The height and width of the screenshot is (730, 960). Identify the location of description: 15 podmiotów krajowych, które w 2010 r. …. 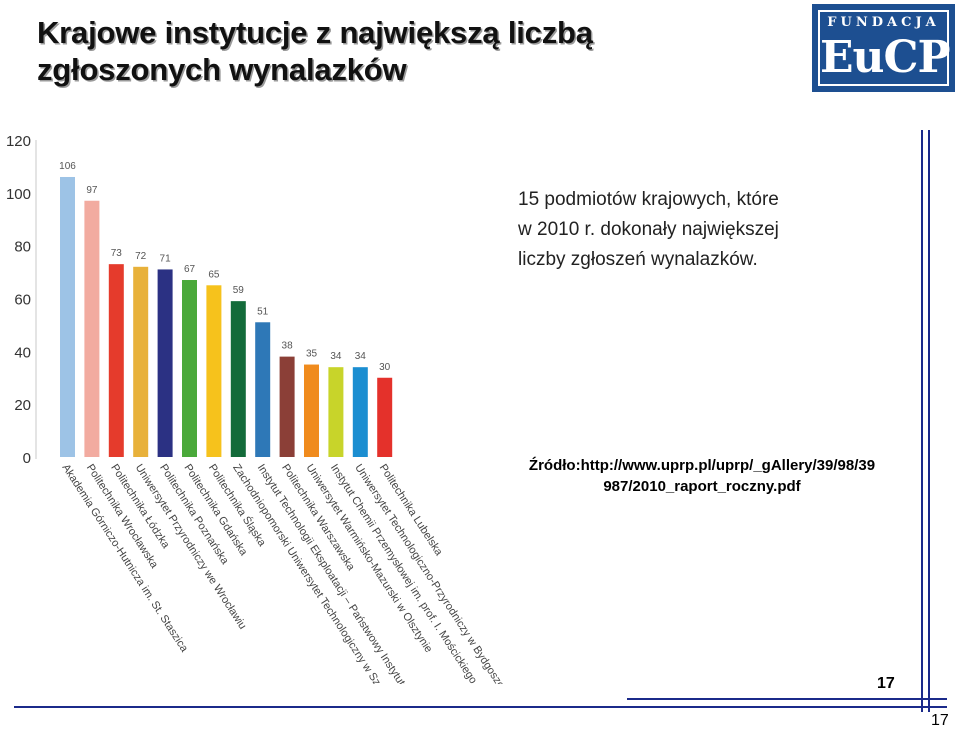
(688, 230).